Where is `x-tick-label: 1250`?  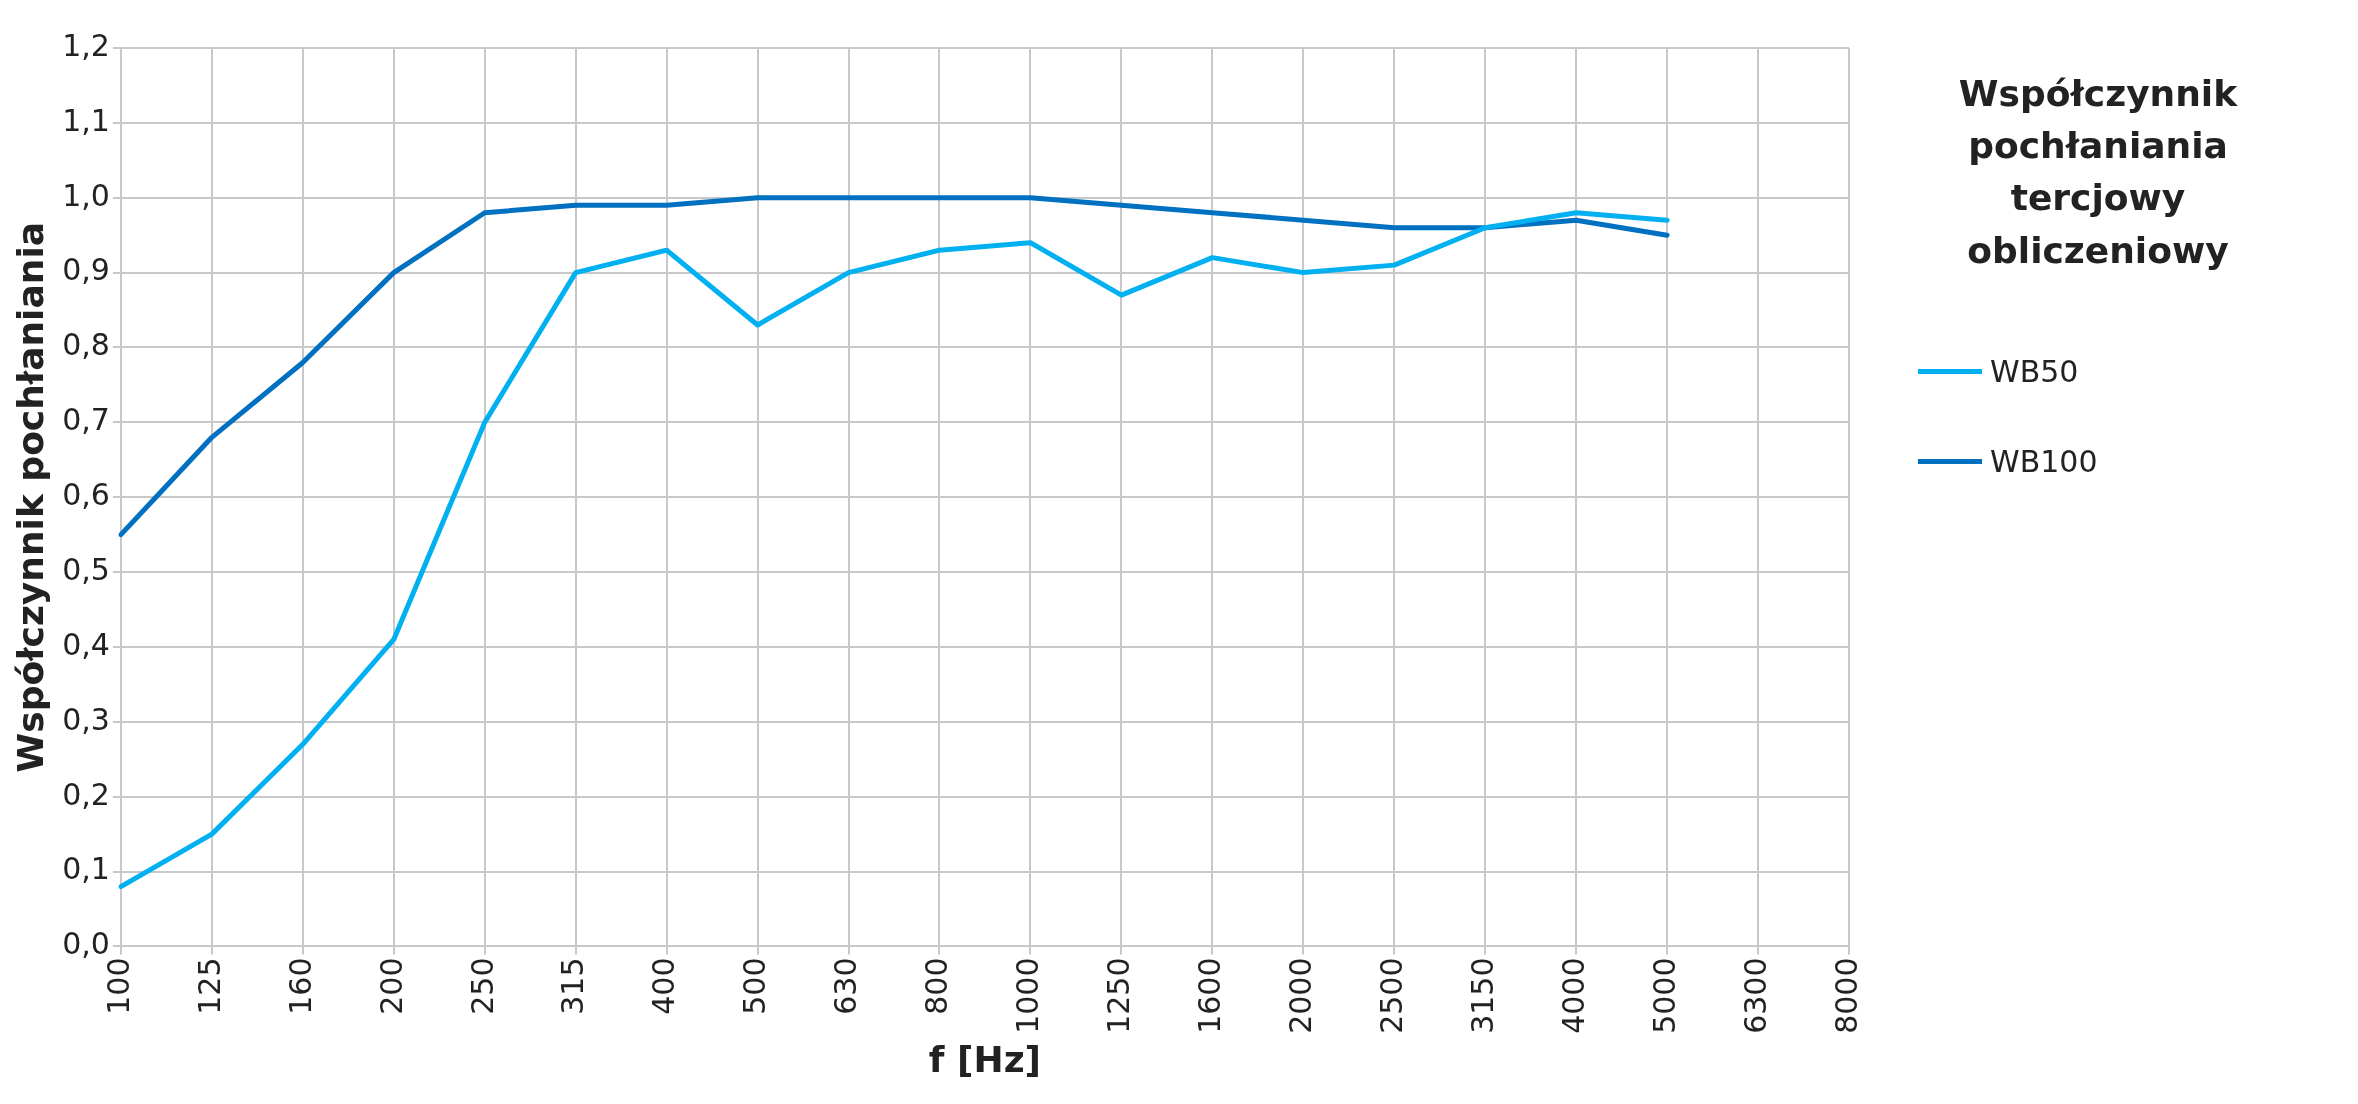 x-tick-label: 1250 is located at coordinates (1119, 995).